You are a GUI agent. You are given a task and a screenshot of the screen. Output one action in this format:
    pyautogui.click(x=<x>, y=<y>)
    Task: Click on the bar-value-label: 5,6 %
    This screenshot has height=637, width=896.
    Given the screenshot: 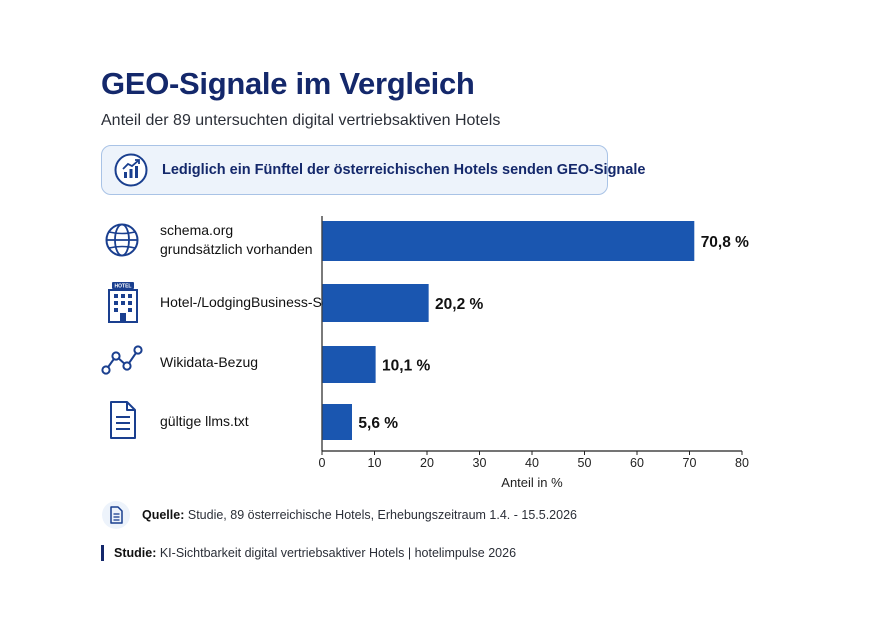 What is the action you would take?
    pyautogui.click(x=378, y=423)
    